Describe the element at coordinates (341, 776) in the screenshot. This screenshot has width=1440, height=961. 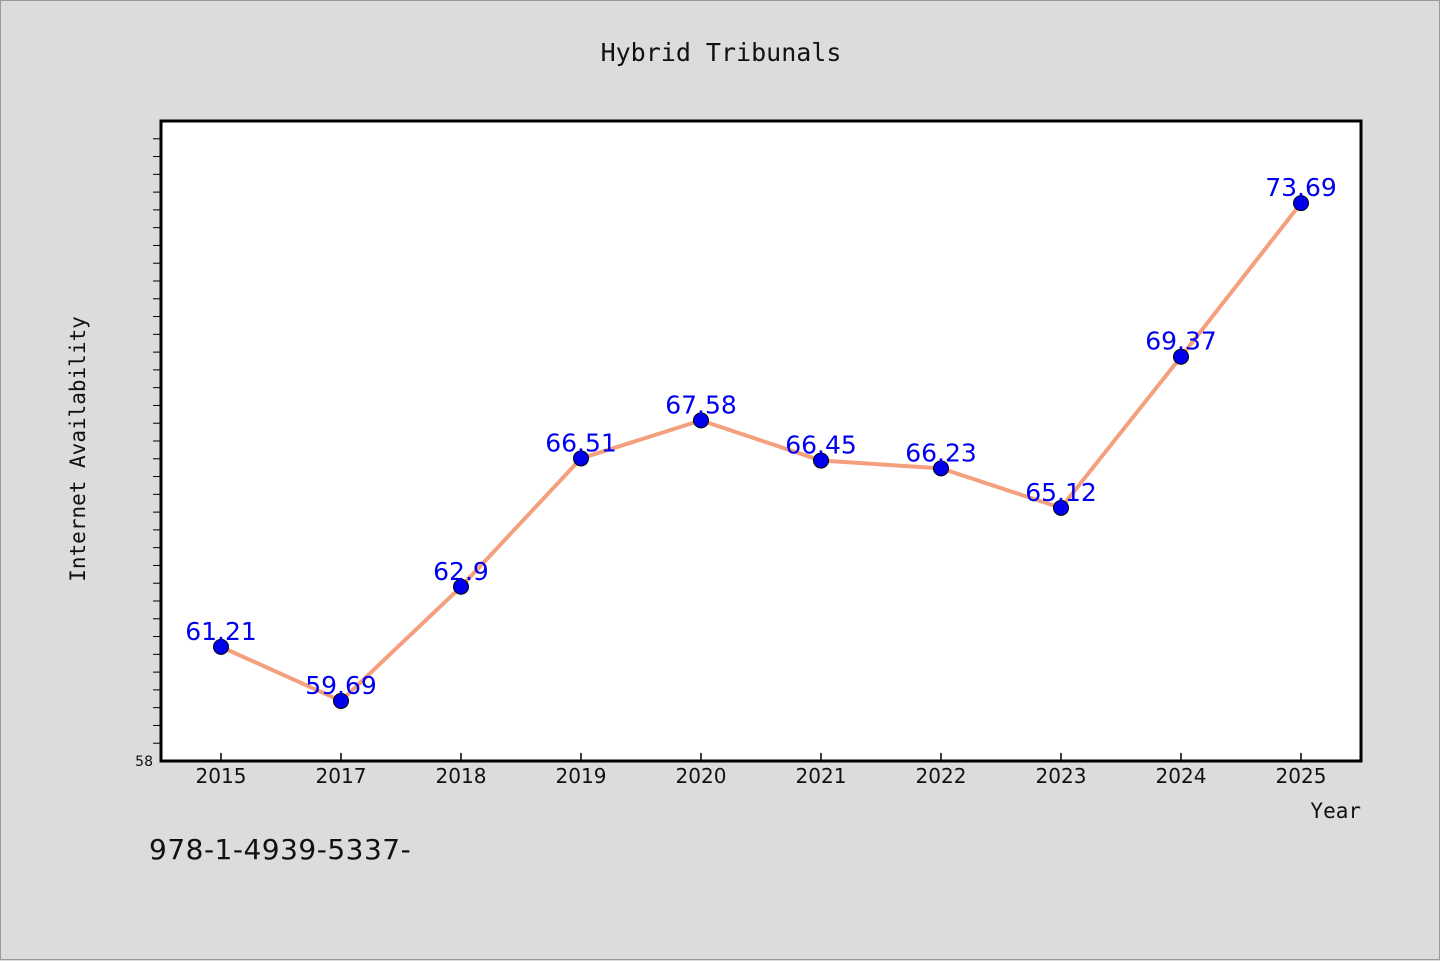
I see `x-tick-label: 2017` at that location.